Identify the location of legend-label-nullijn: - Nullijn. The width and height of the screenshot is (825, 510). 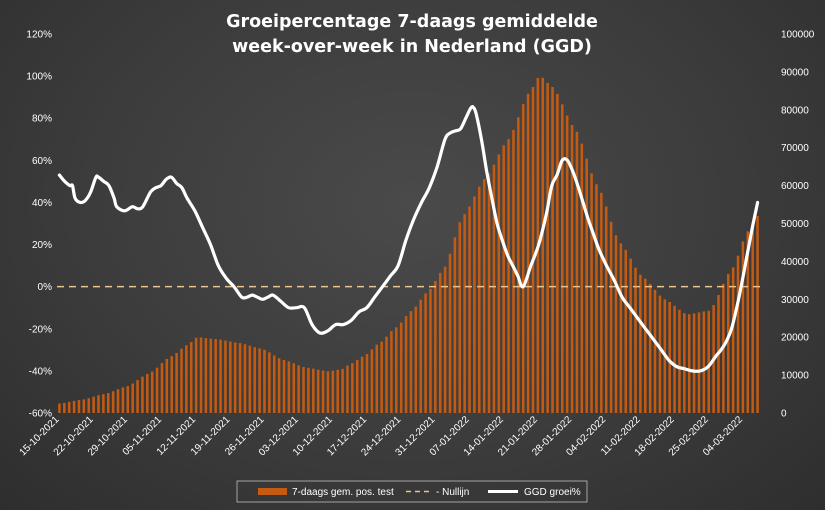
(452, 492).